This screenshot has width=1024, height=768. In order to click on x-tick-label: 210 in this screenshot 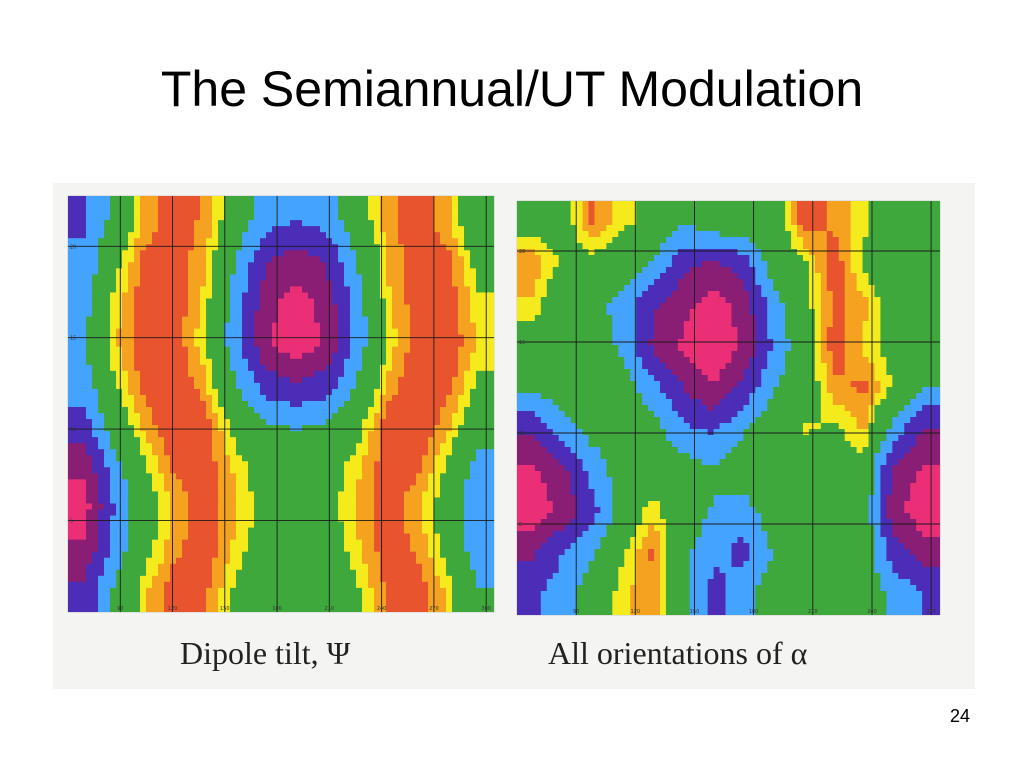, I will do `click(330, 609)`.